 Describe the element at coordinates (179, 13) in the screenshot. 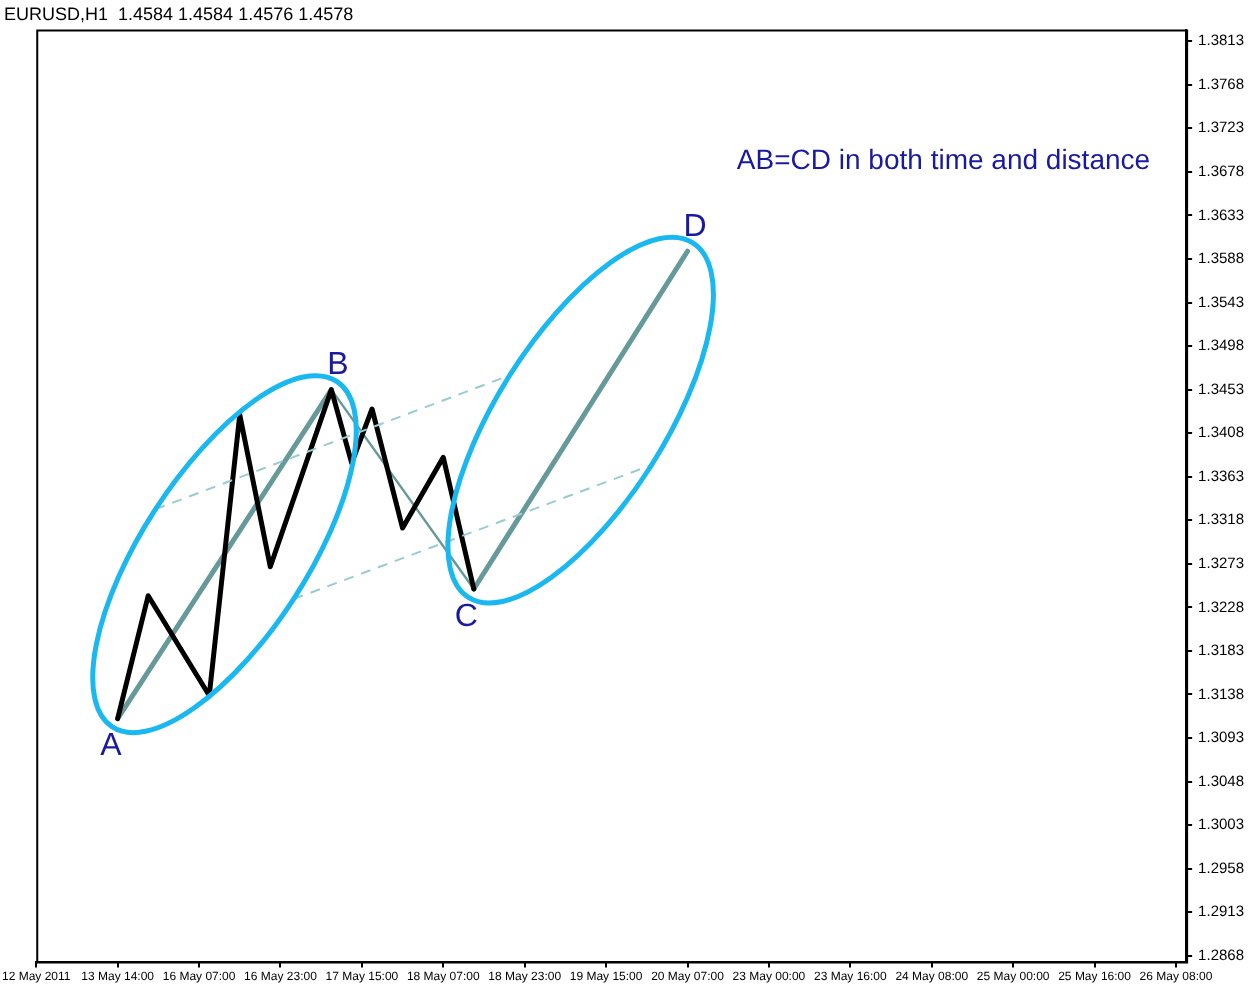

I see `chart-title: EURUSD,H1 1.4584 1.4584 1.4576 1.4578` at that location.